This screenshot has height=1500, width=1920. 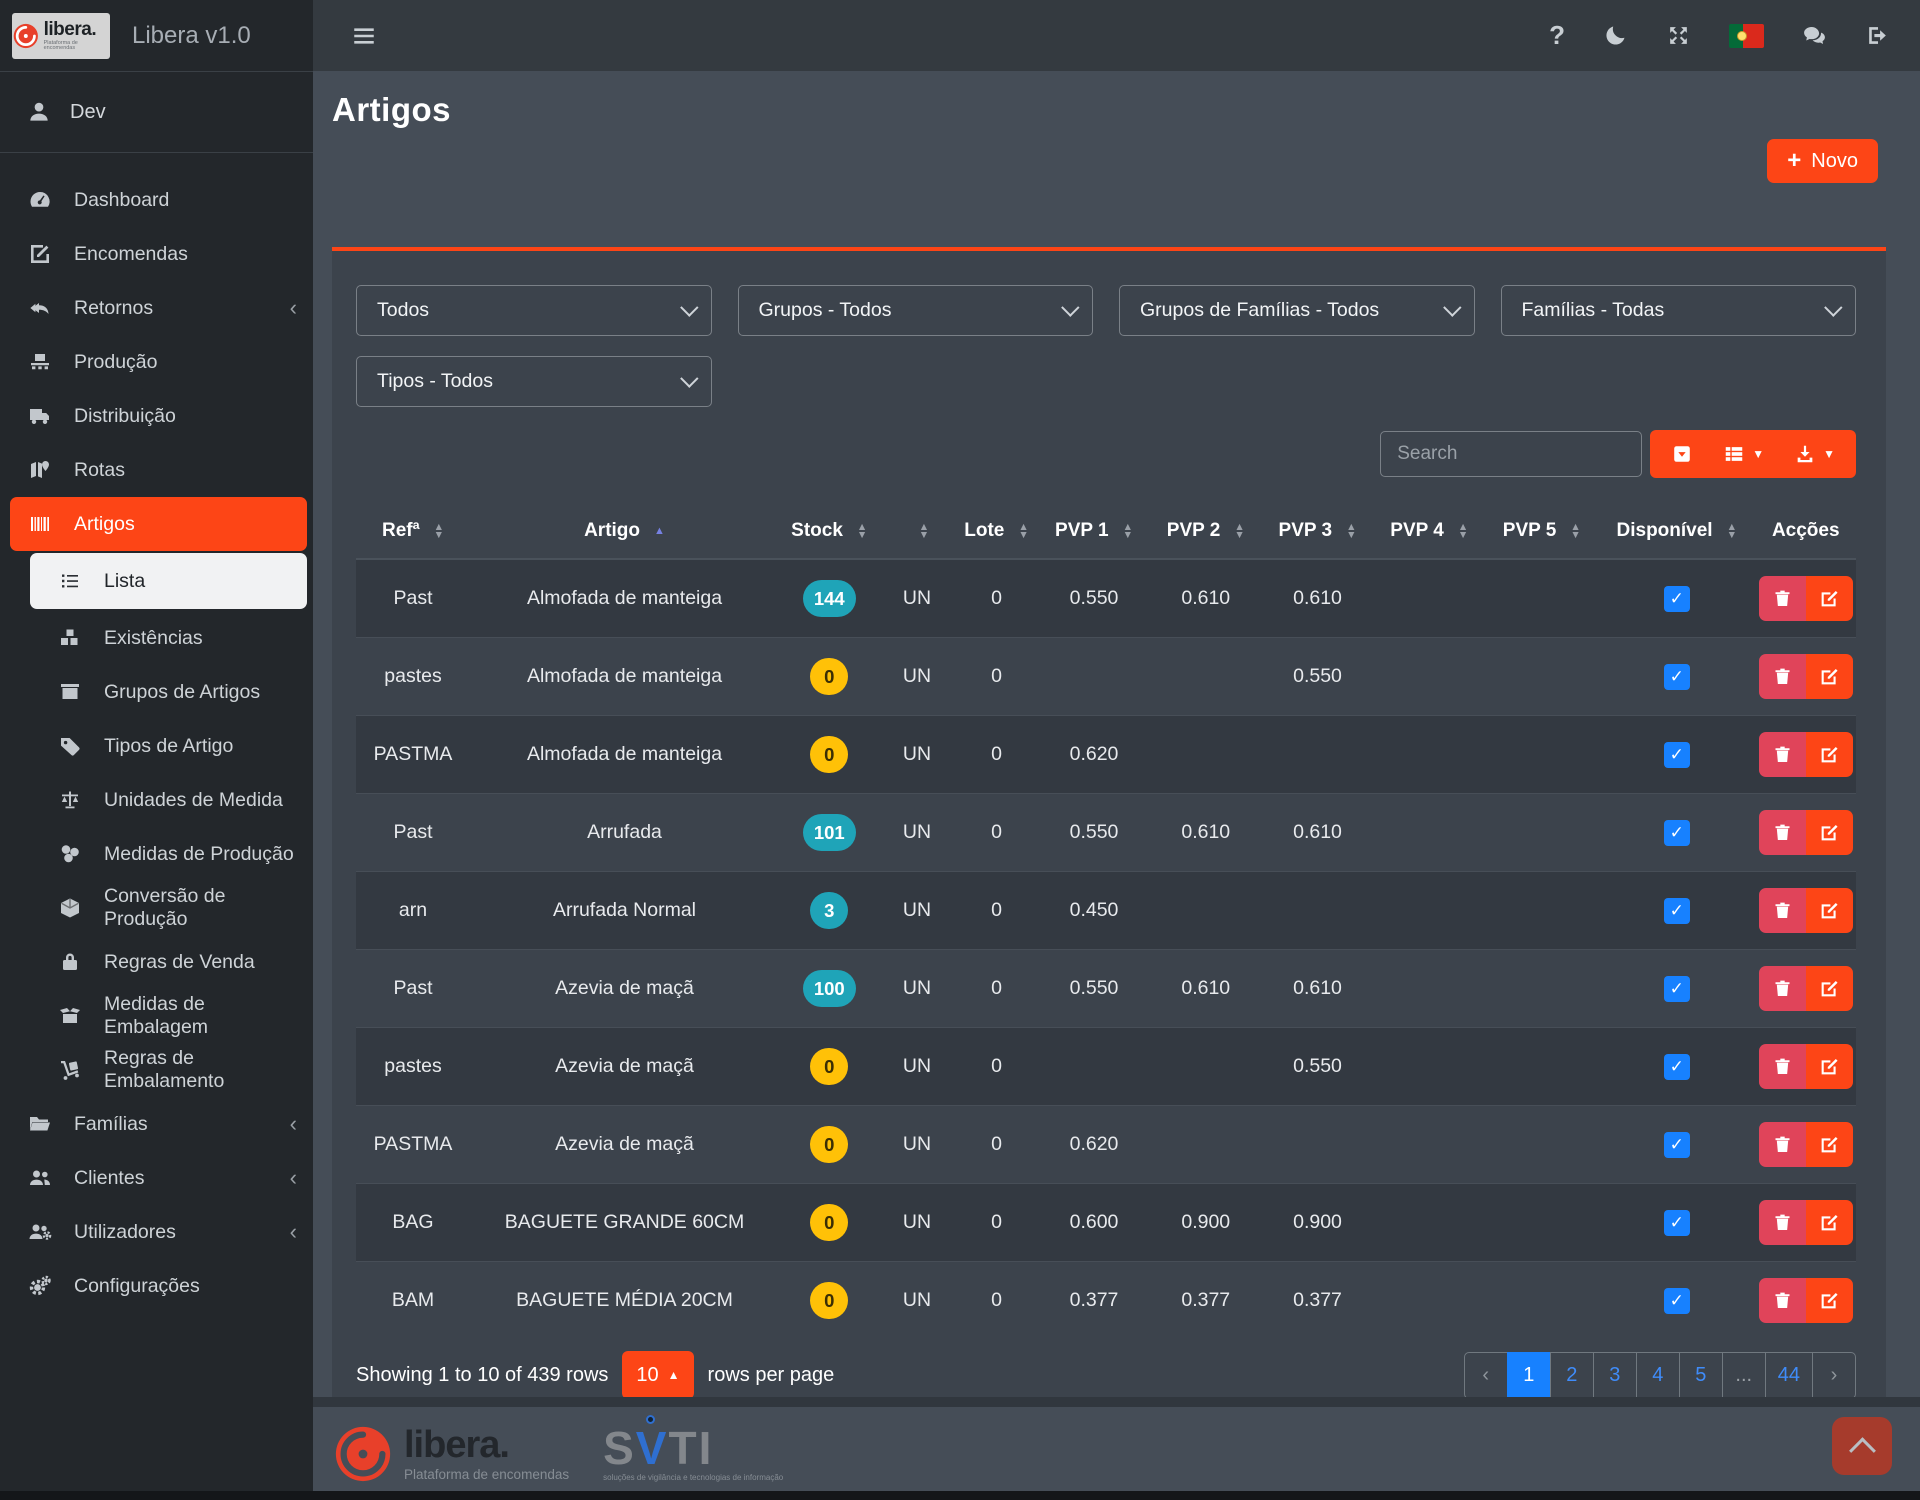 What do you see at coordinates (364, 36) in the screenshot?
I see `menu-toggle-icon` at bounding box center [364, 36].